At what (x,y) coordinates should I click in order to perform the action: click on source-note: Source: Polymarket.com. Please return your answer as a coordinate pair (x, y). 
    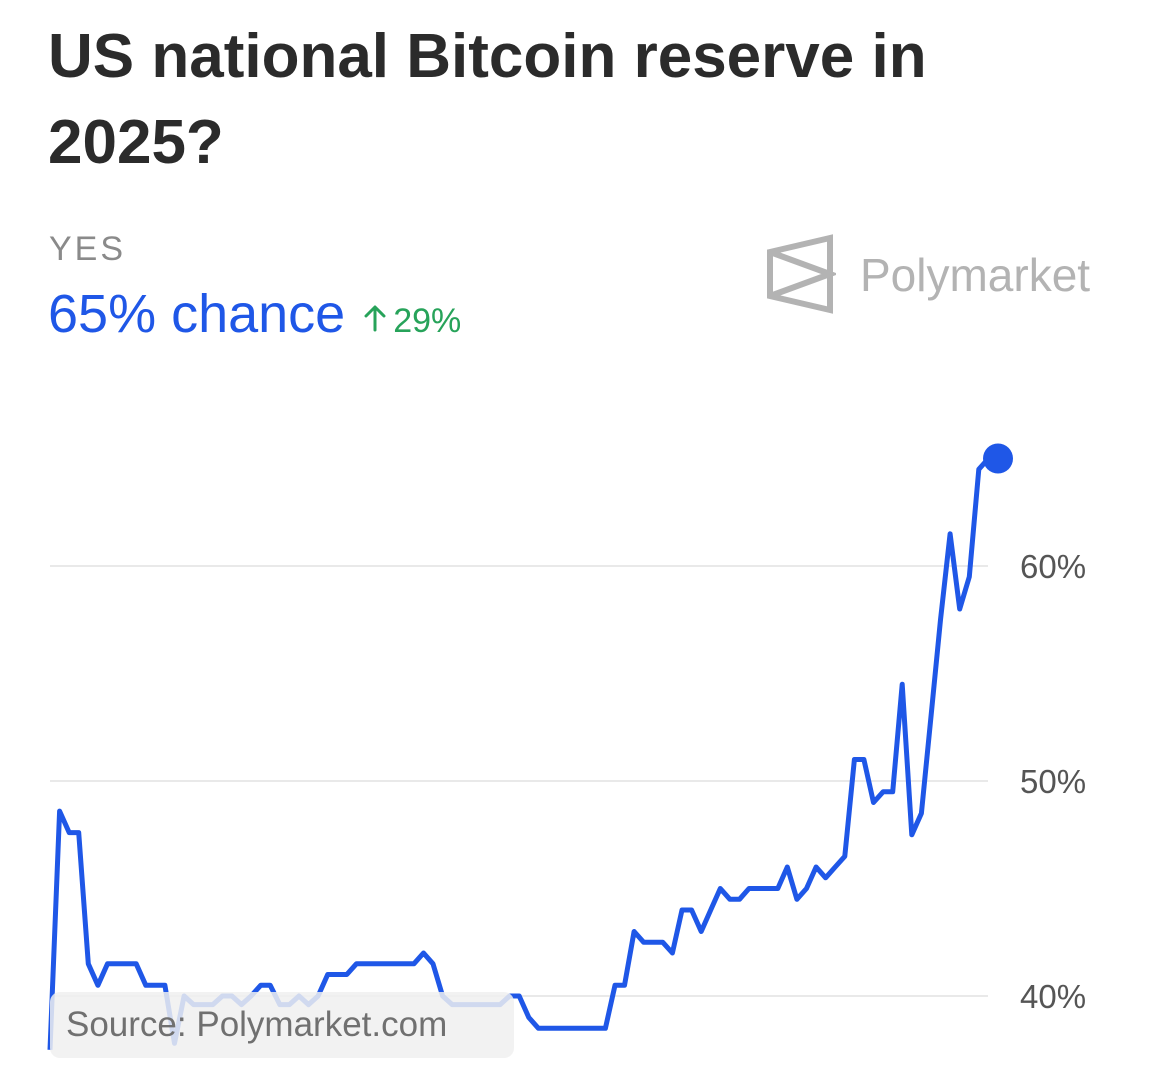
    Looking at the image, I should click on (282, 1025).